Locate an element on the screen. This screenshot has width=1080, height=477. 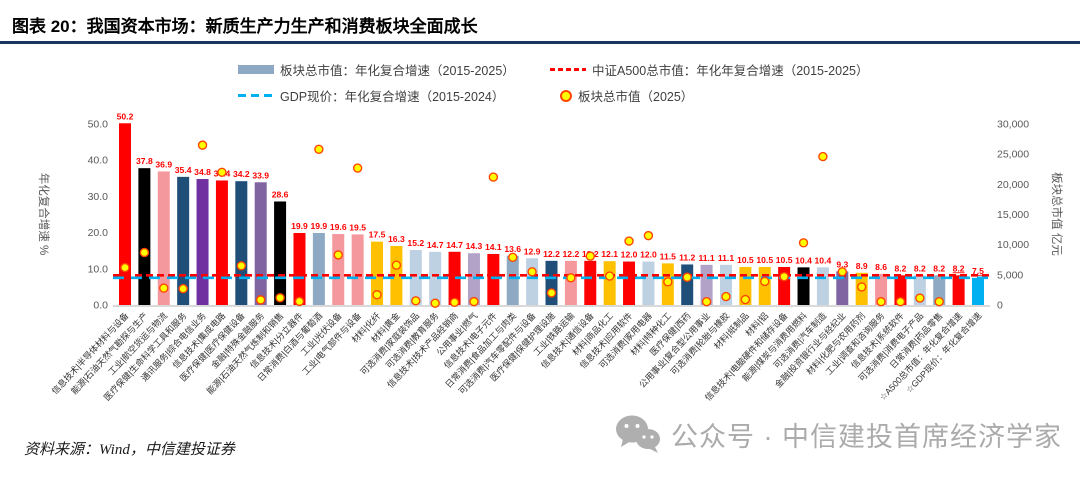
svg-text: 28.6 is located at coordinates (280, 194).